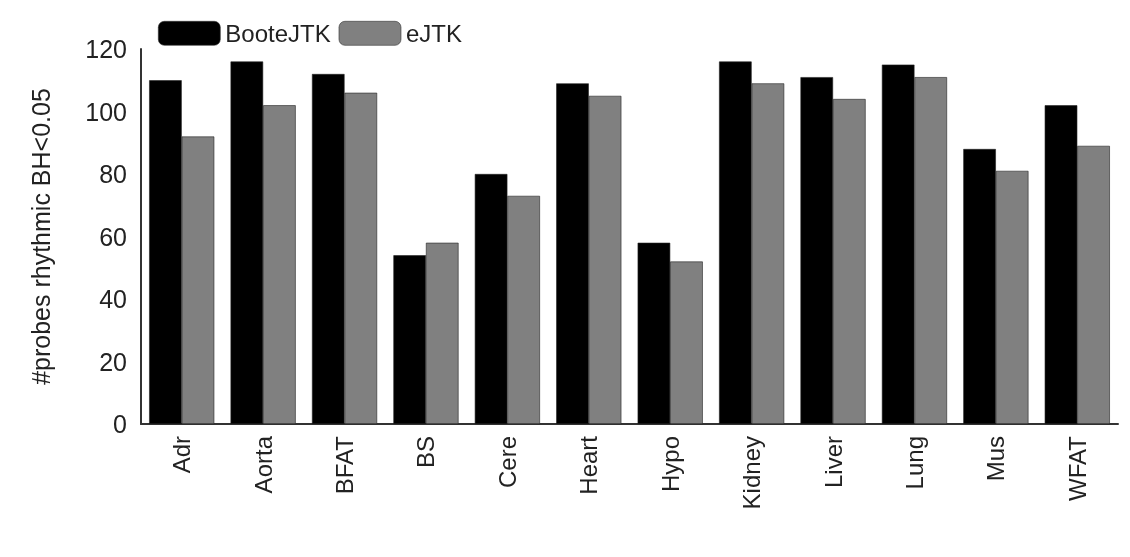 Image resolution: width=1130 pixels, height=557 pixels. I want to click on x-tick-label: Adr, so click(182, 455).